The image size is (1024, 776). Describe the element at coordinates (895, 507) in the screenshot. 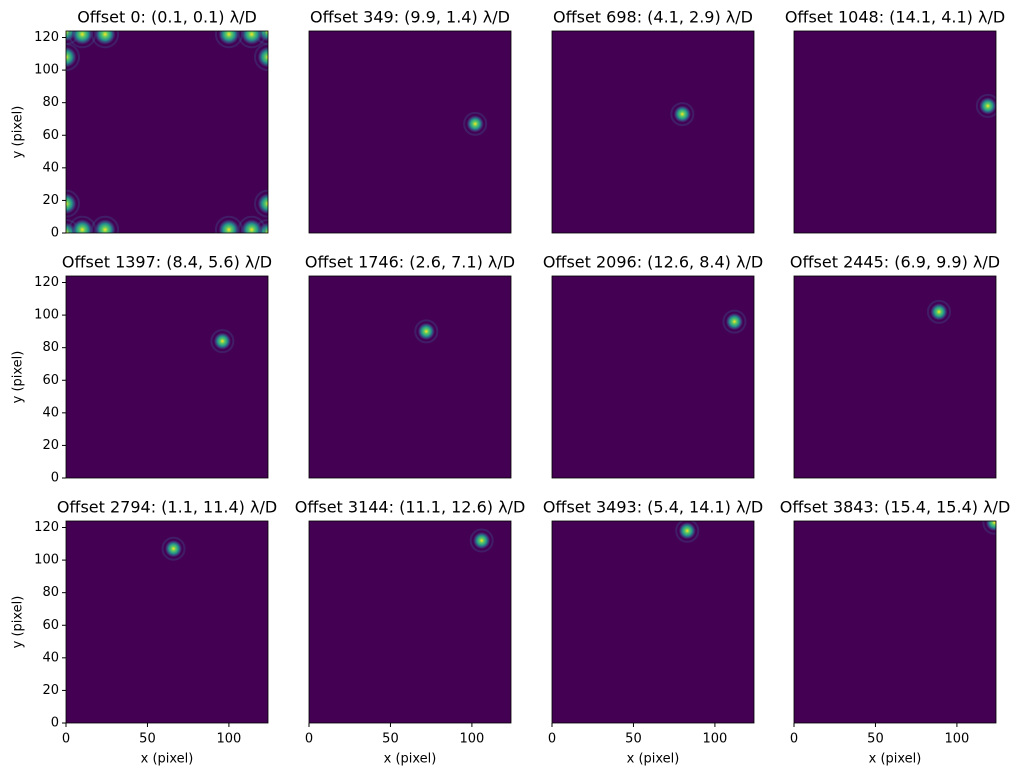

I see `panel-title: Offset 3843: (15.4, 15.4) λ/D` at that location.